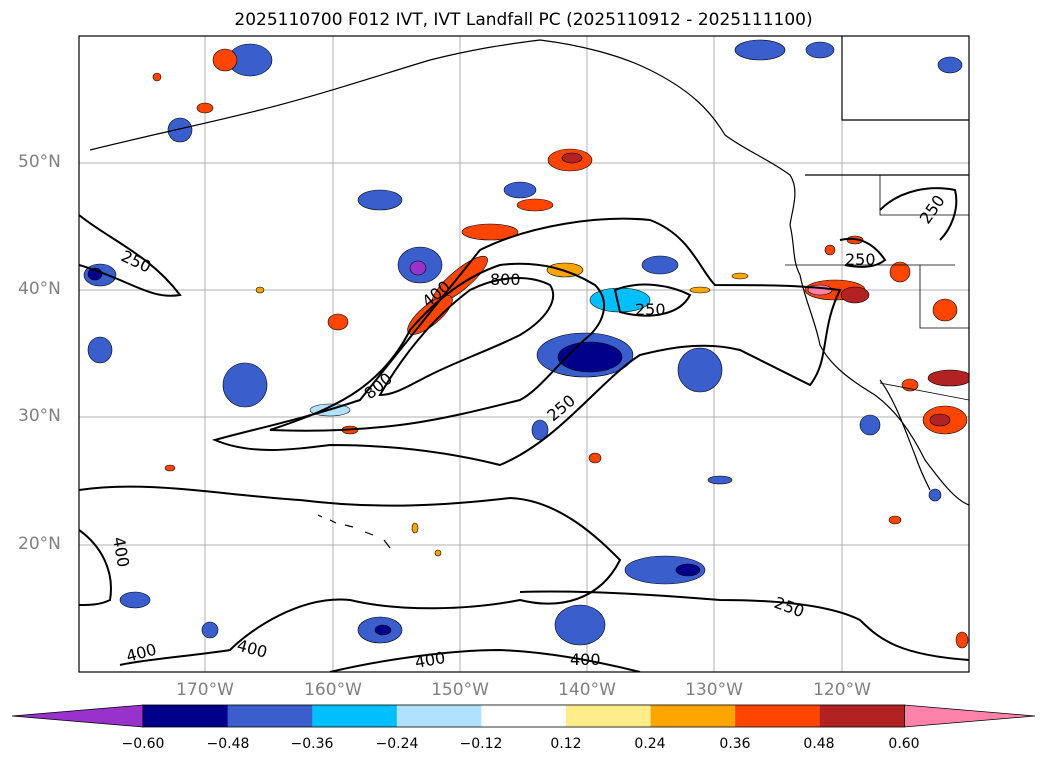  I want to click on lon-label-130w: 130°W, so click(714, 690).